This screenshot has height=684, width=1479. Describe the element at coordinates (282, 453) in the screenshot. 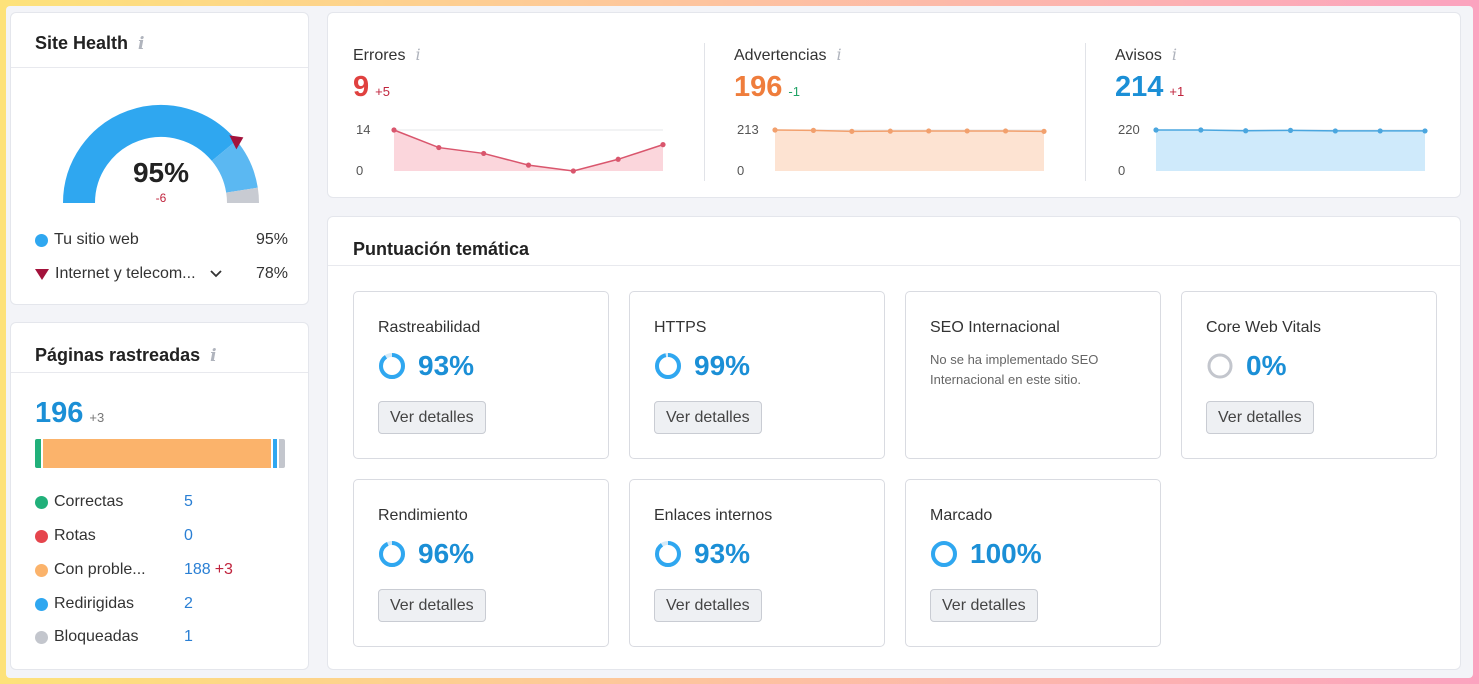

I see `bar-segment-bloqueadas` at that location.